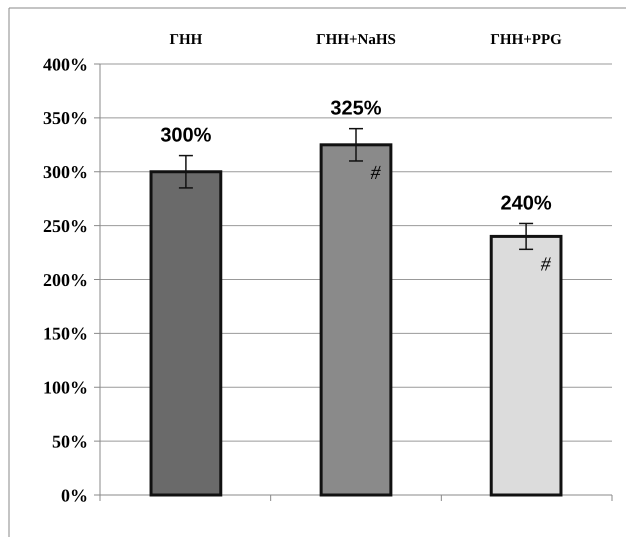 The image size is (626, 537). Describe the element at coordinates (65, 226) in the screenshot. I see `y-tick-label: 250%` at that location.